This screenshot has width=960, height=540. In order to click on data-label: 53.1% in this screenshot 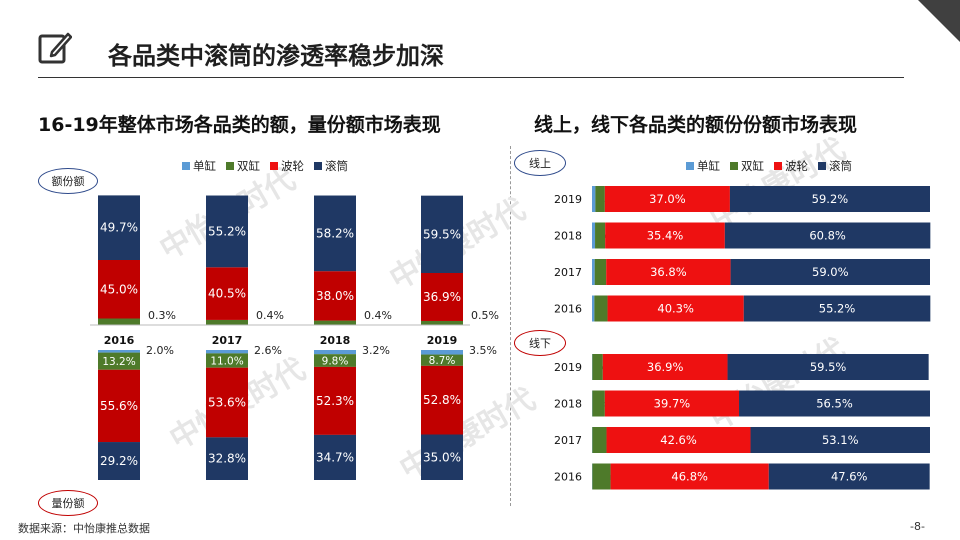, I will do `click(840, 440)`.